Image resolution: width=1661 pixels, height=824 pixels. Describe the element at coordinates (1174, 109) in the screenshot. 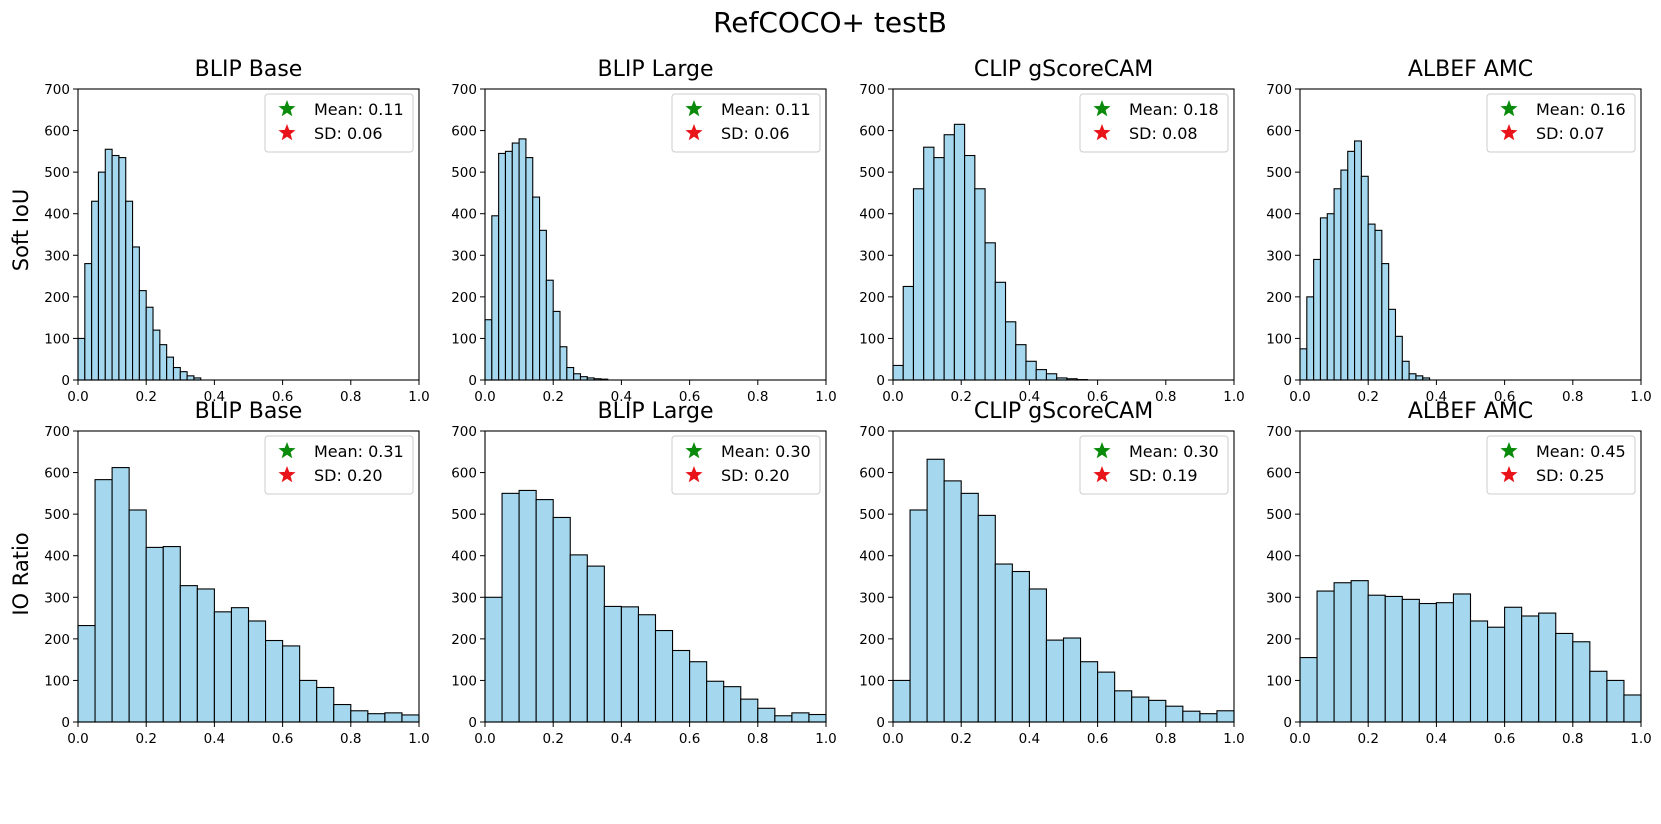

I see `legend-mean-label: Mean: 0.18` at that location.